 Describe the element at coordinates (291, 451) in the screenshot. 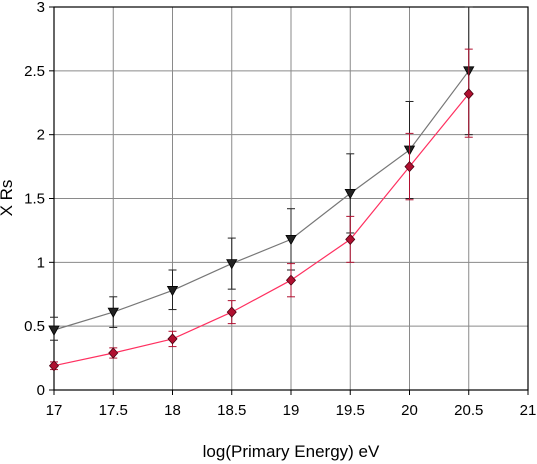

I see `x-axis-title: log(Primary Energy) eV` at that location.